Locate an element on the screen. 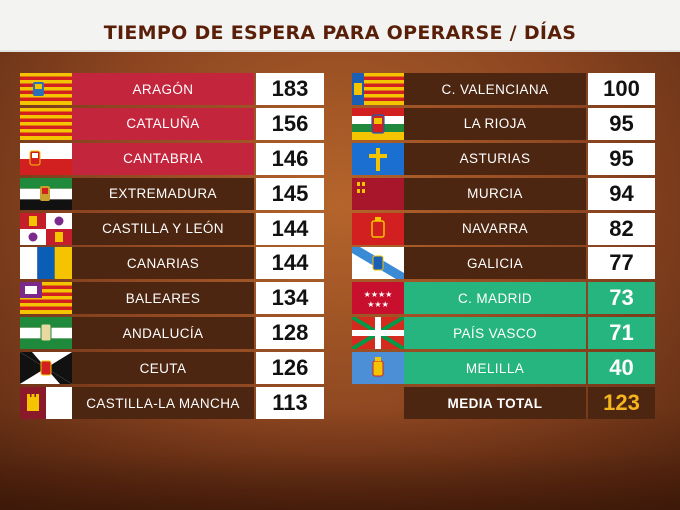 This screenshot has width=680, height=510. table-row: CATALUÑA 156 is located at coordinates (172, 123).